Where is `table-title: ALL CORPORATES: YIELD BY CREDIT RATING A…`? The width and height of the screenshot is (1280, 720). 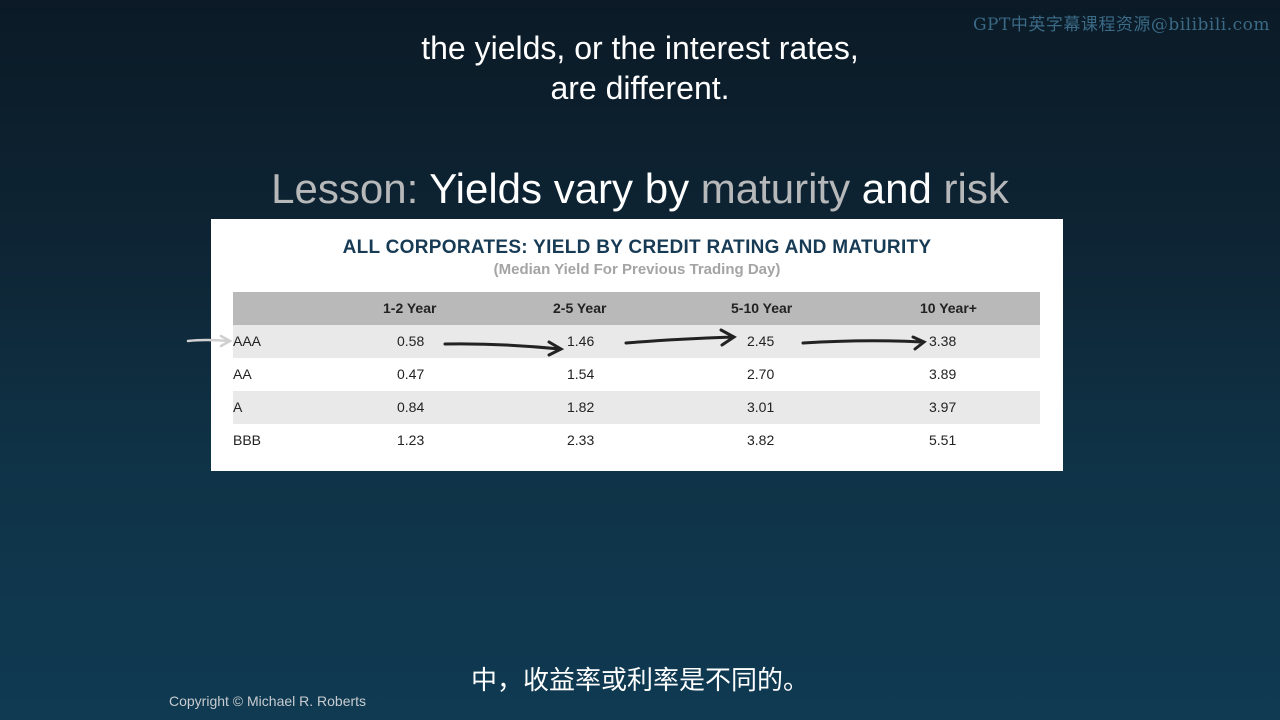 table-title: ALL CORPORATES: YIELD BY CREDIT RATING A… is located at coordinates (637, 247).